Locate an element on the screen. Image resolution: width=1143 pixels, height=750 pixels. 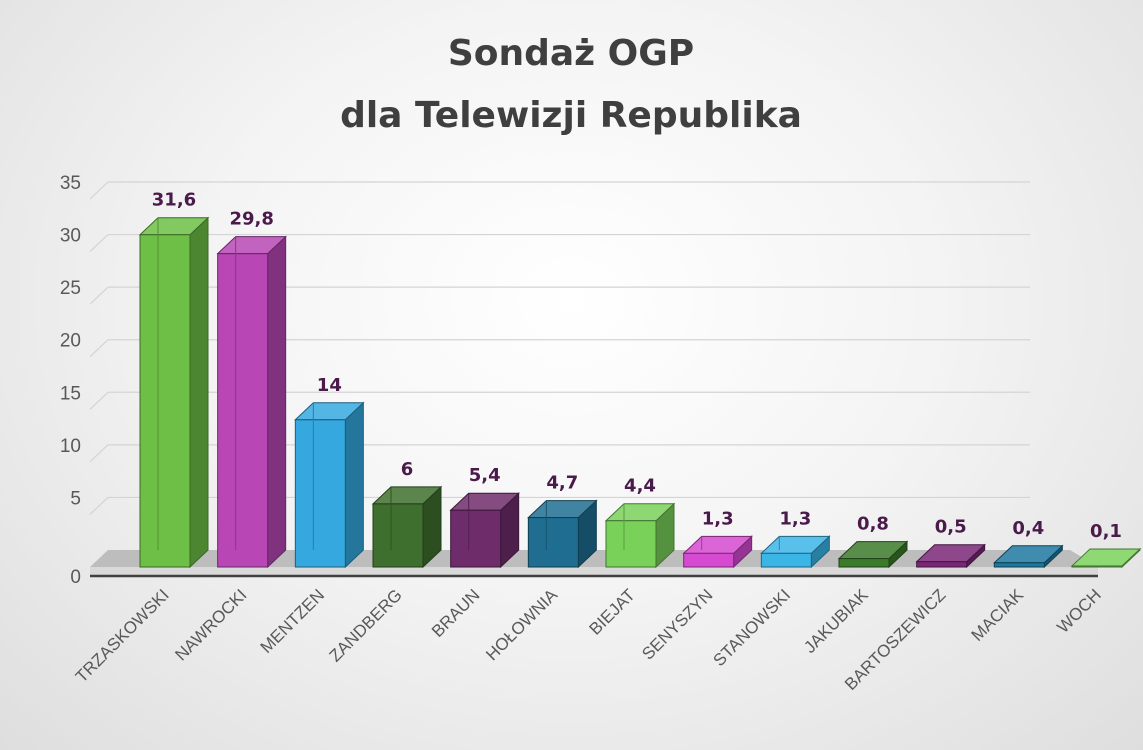
category-label: BIEJAT is located at coordinates (612, 611).